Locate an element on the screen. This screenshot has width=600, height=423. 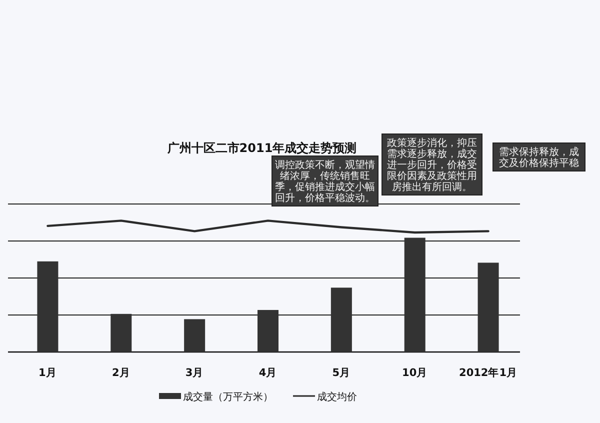
x-tick-label: 5月 is located at coordinates (341, 373).